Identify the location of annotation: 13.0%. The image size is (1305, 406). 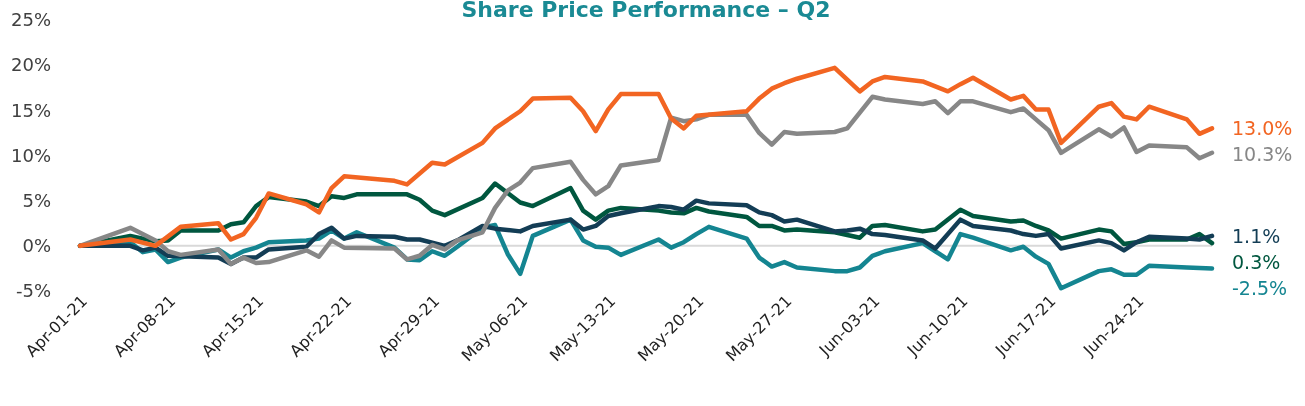
(1262, 128).